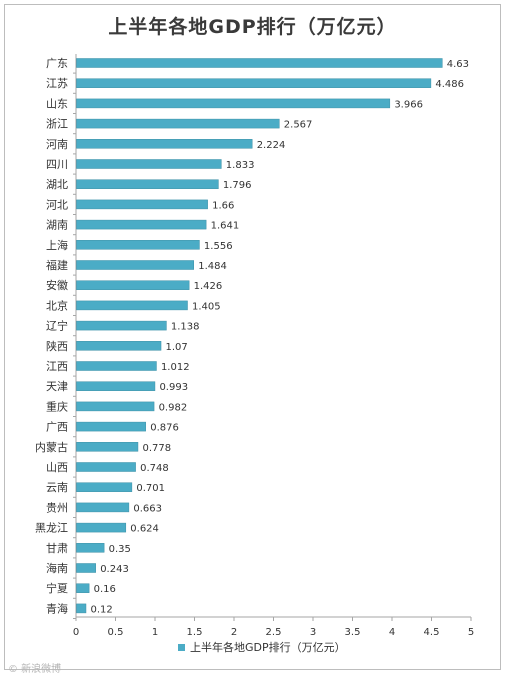 The height and width of the screenshot is (679, 505). Describe the element at coordinates (212, 266) in the screenshot. I see `data-label: 1.484` at that location.